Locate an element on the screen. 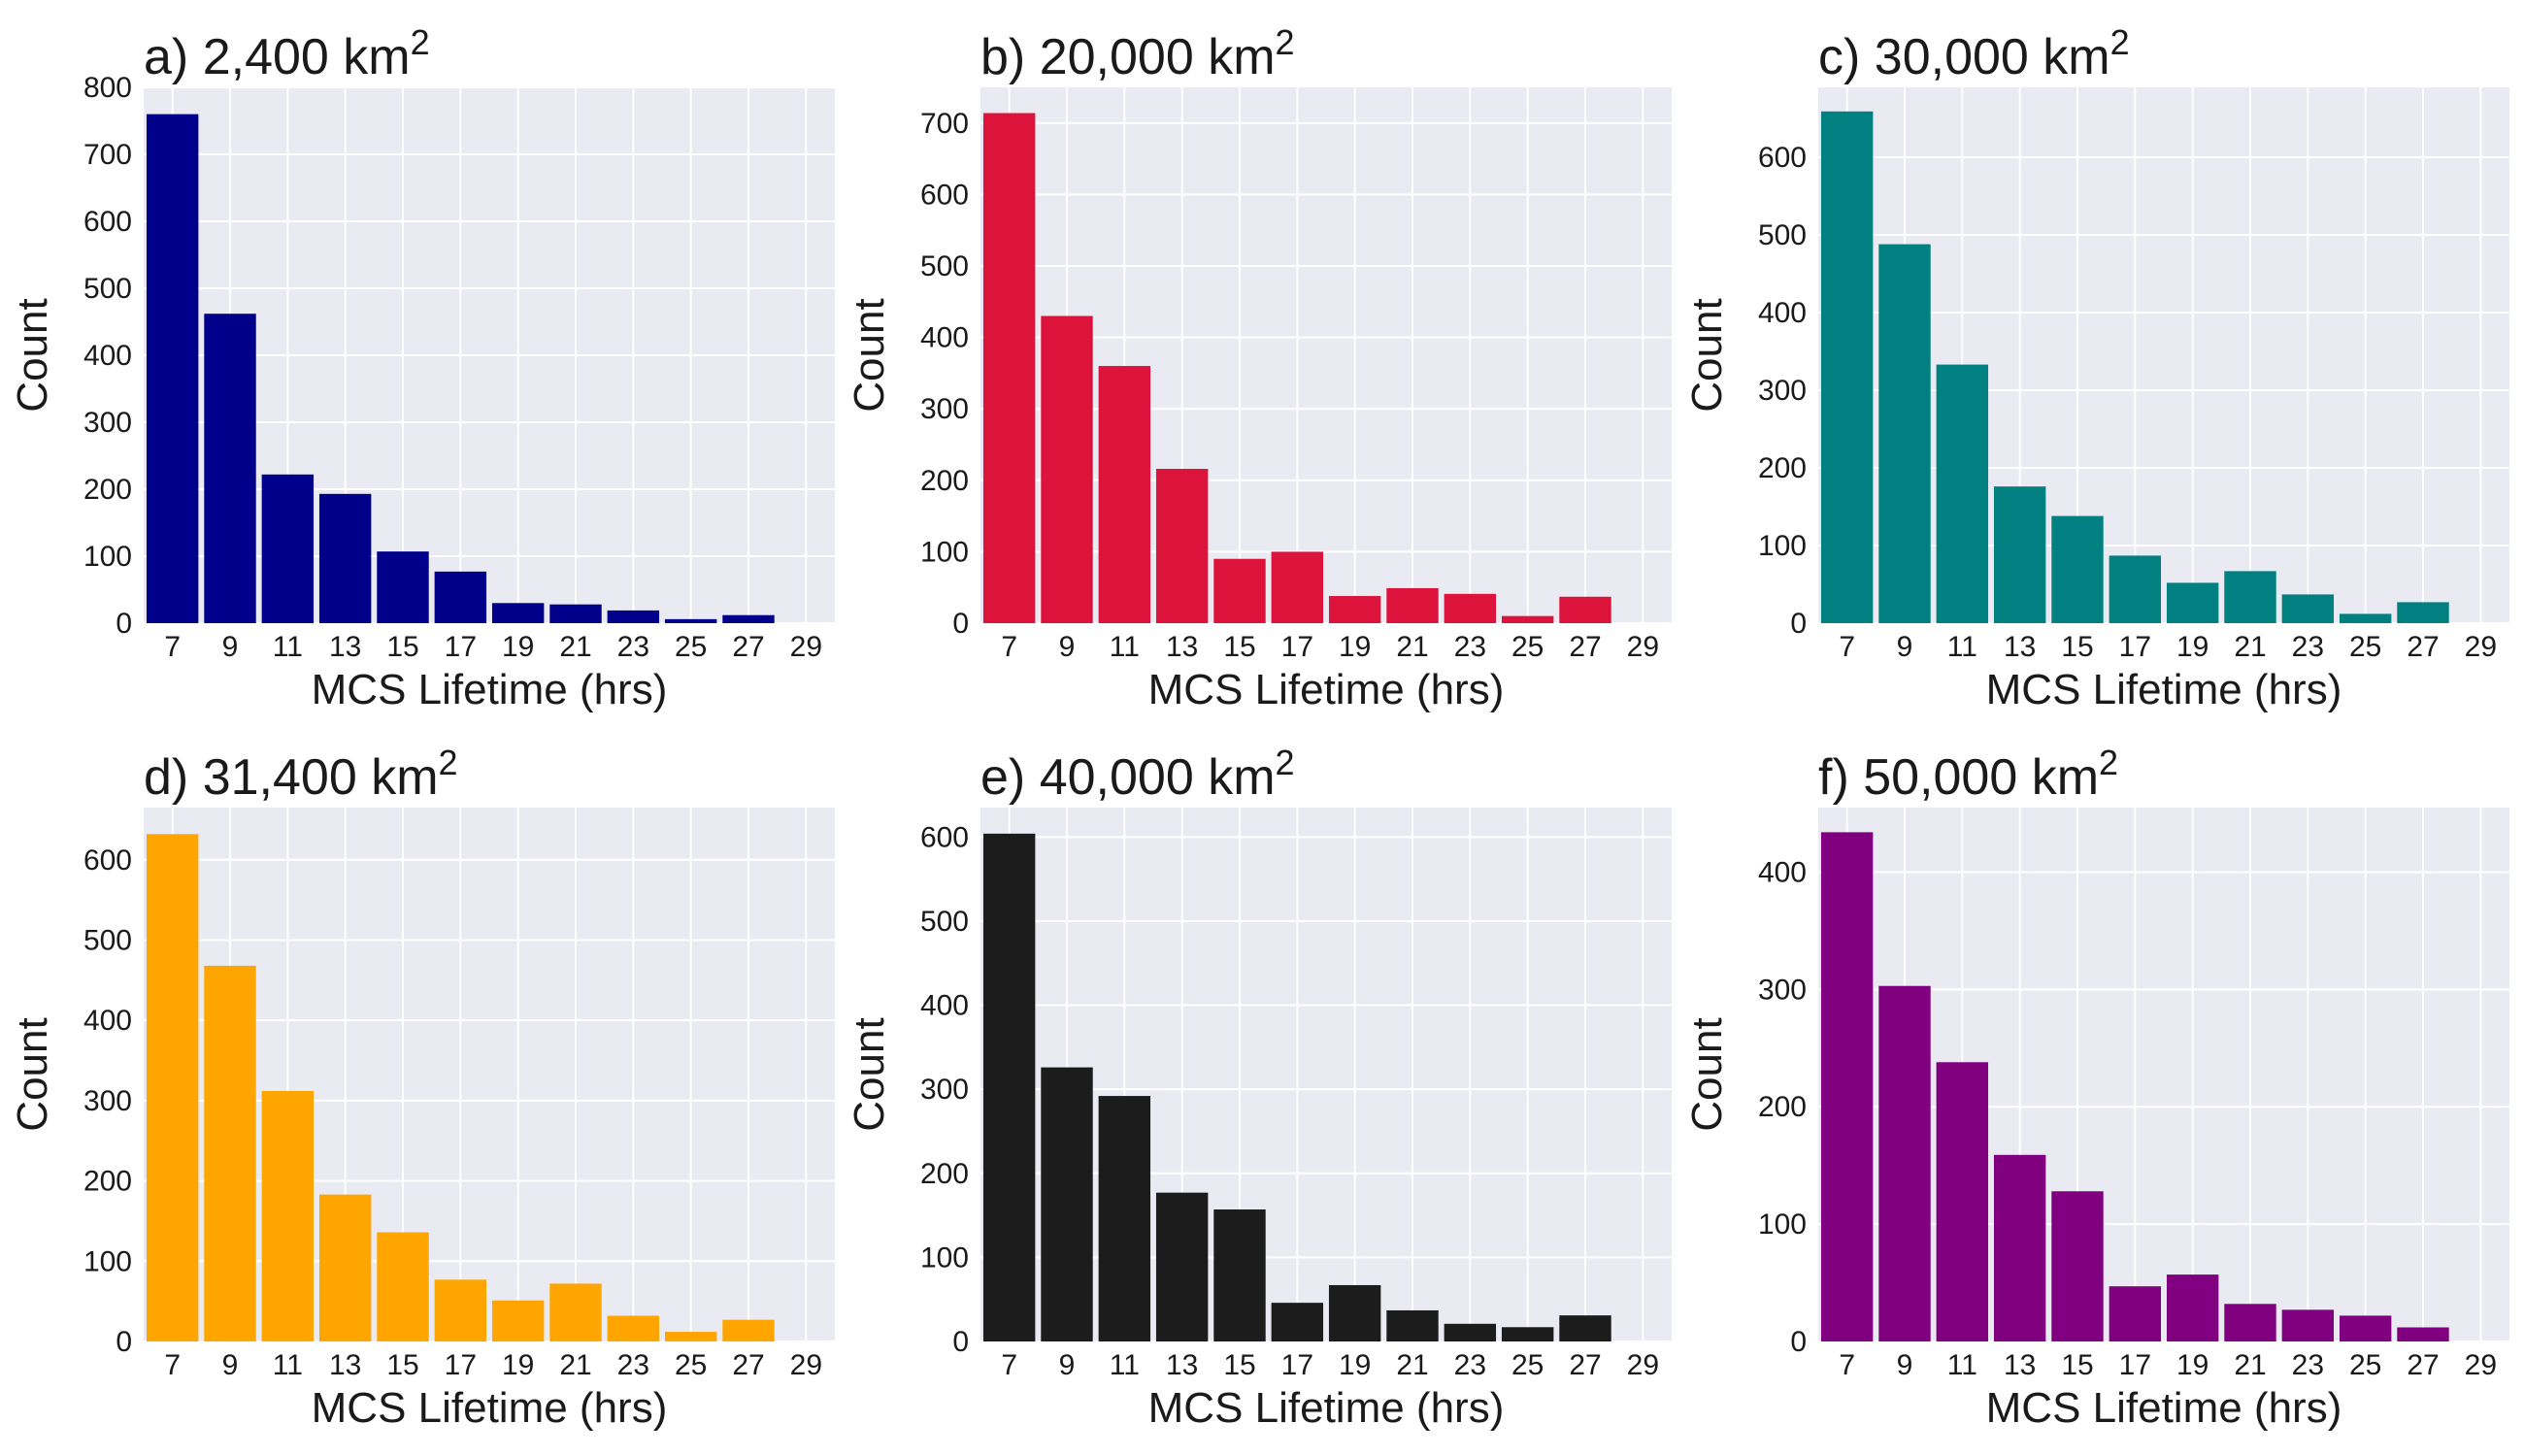 This screenshot has width=2524, height=1456. title-main: 31,400 km is located at coordinates (313, 777).